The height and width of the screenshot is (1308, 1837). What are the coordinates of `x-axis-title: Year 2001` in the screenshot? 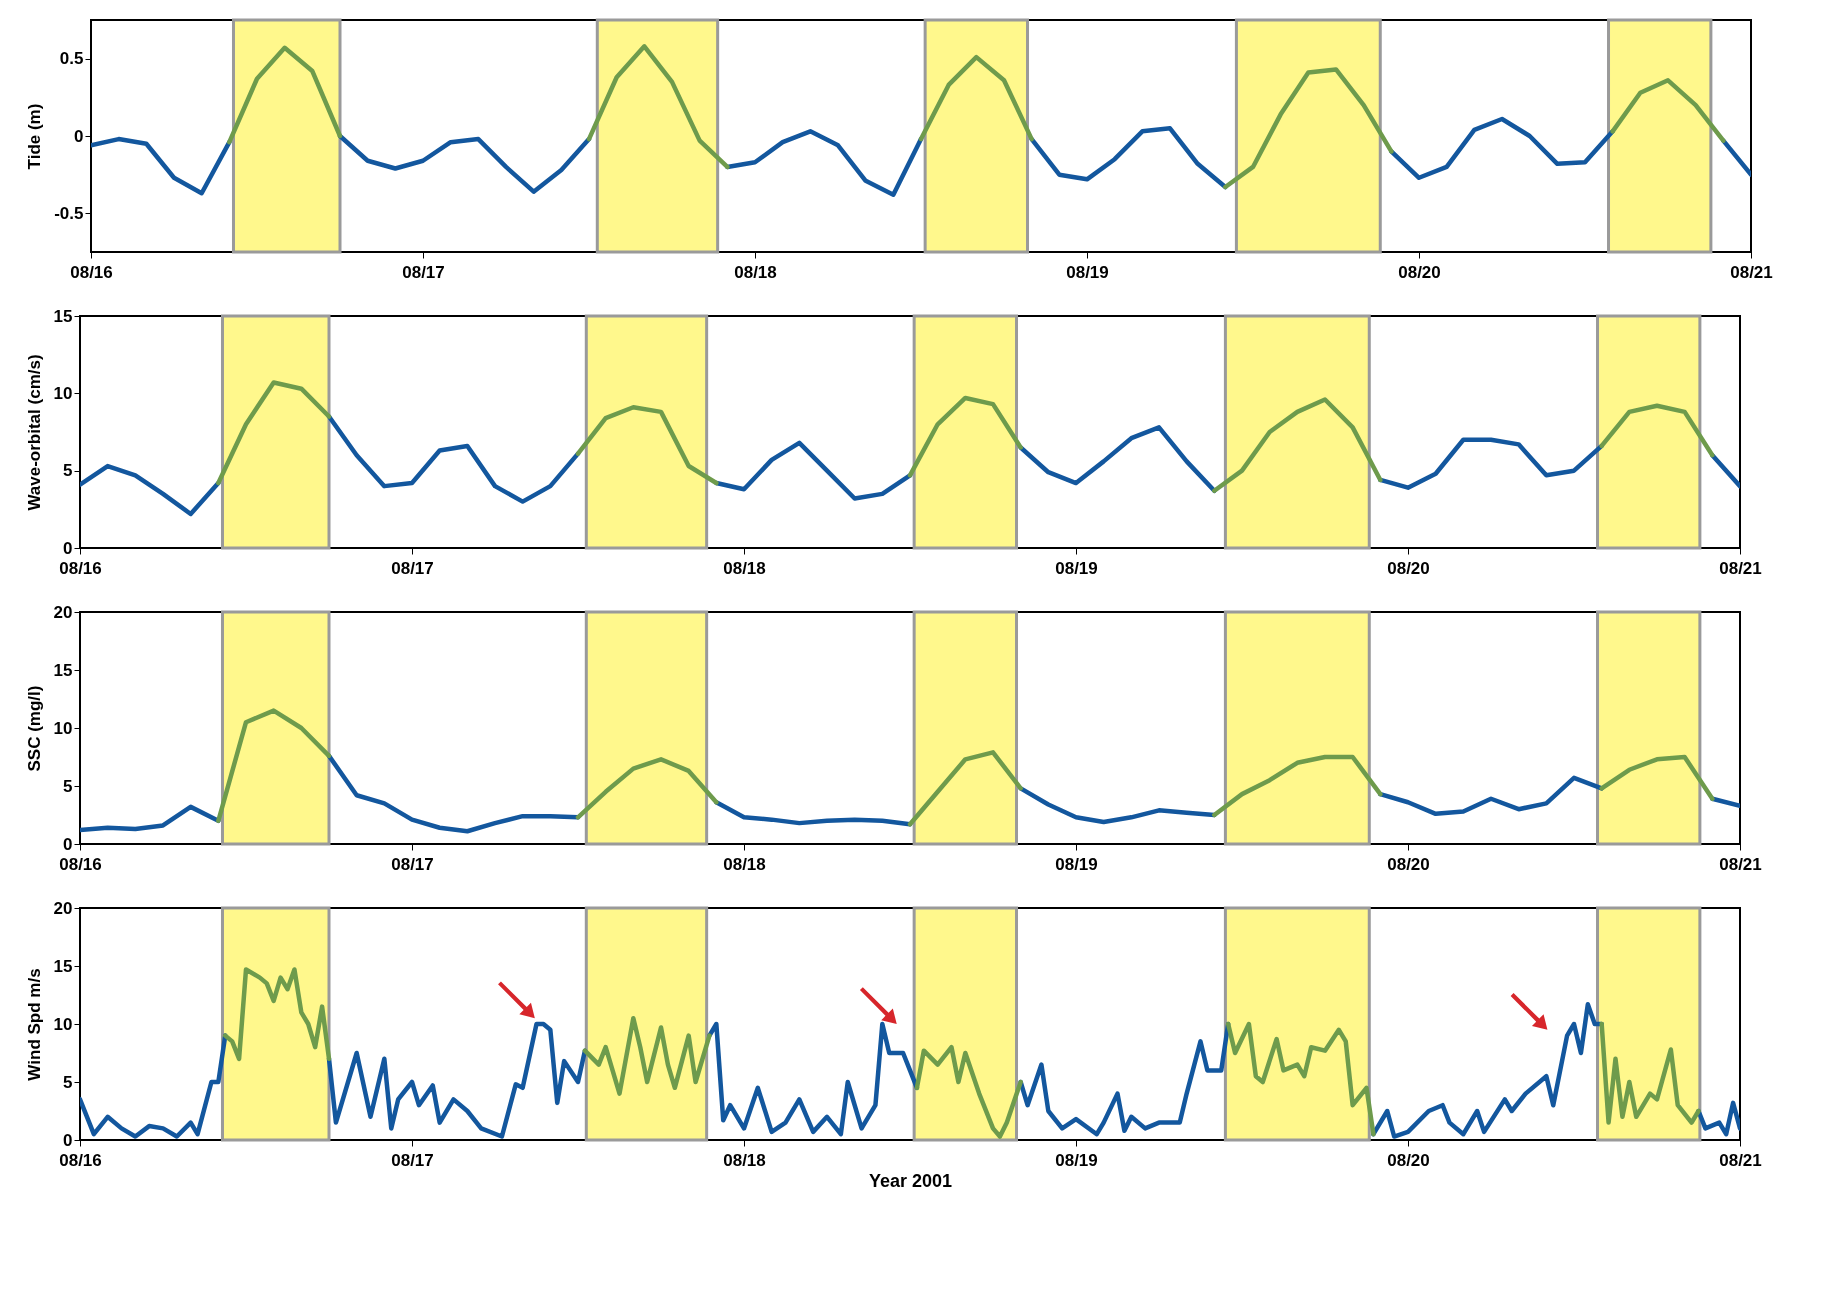 It's located at (910, 1180).